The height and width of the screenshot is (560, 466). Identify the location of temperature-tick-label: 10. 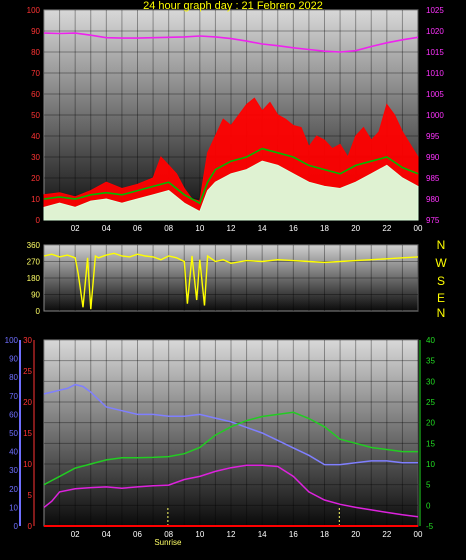
(430, 464).